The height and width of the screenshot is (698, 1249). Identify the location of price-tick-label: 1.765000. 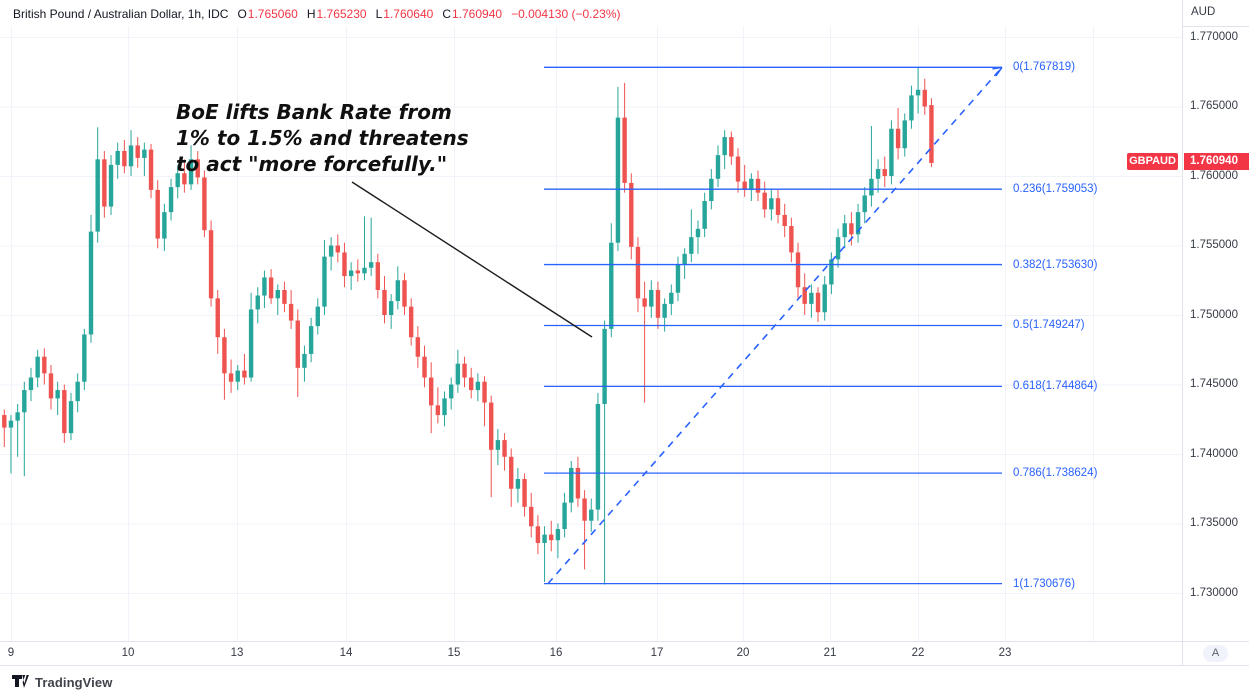
(1214, 106).